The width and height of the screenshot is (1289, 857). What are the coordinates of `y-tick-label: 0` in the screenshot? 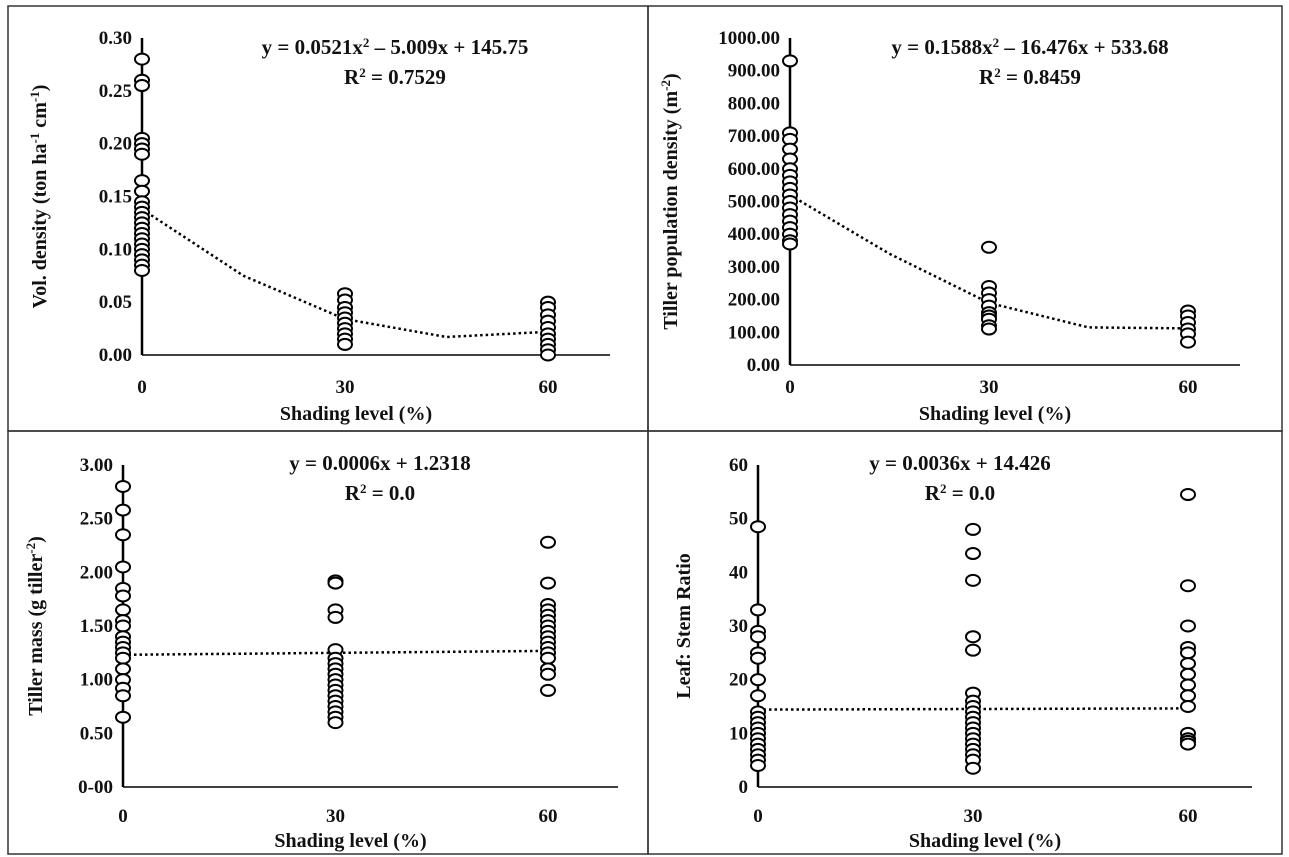 It's located at (744, 787).